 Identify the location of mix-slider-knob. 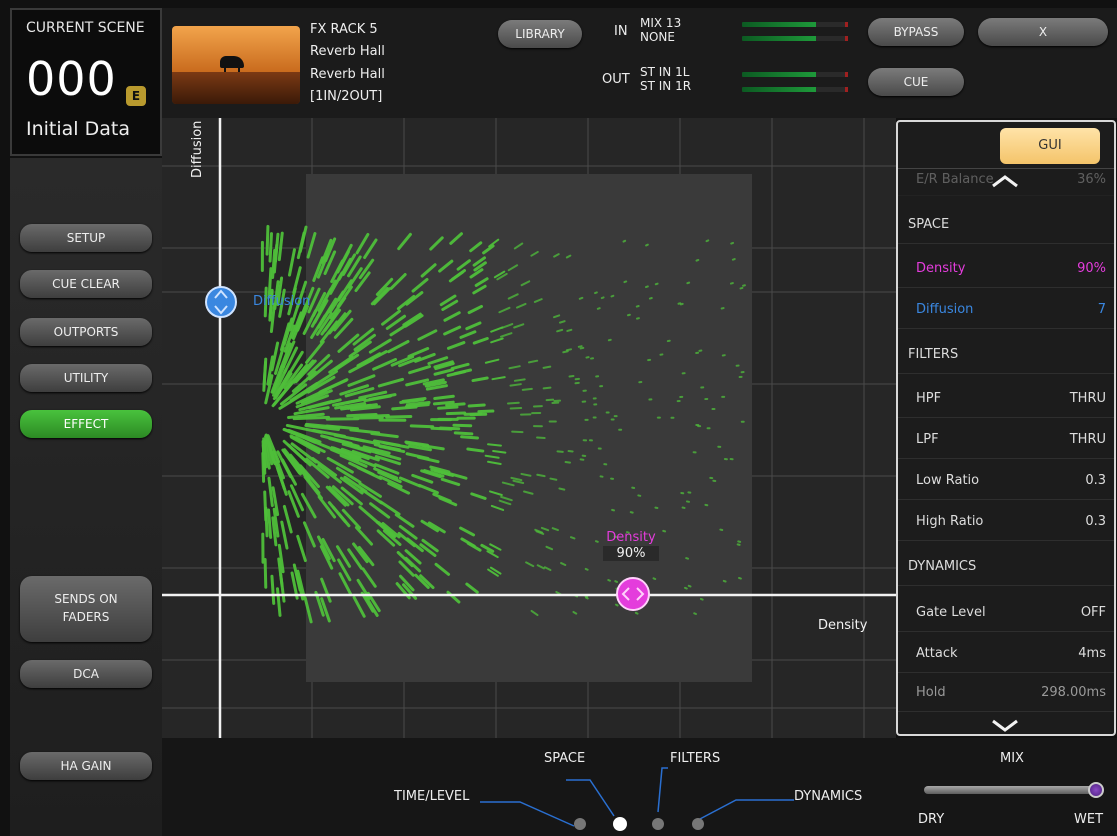
(1096, 790).